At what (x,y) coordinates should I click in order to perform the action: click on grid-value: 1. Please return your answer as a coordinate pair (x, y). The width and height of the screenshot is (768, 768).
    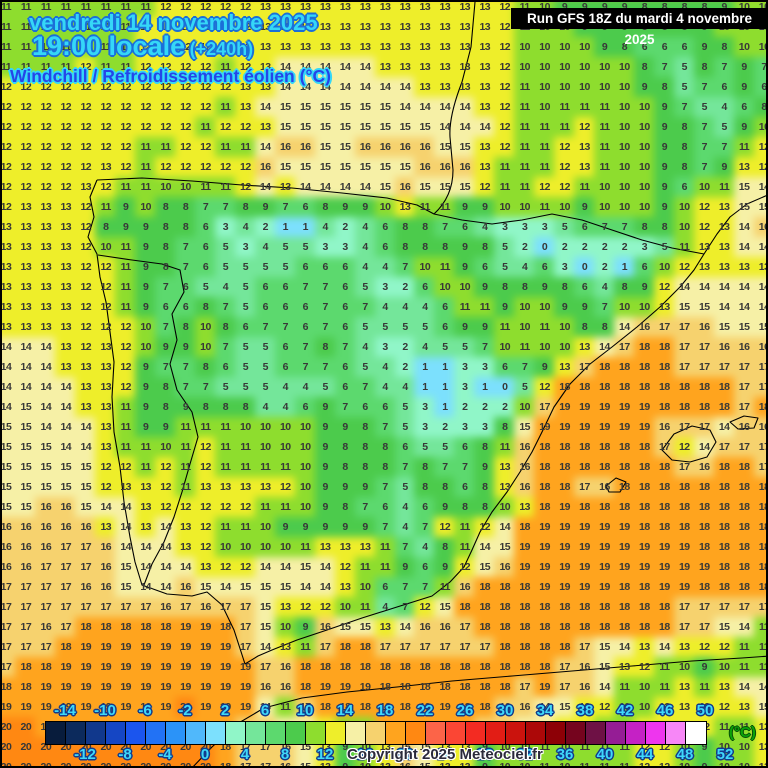
    Looking at the image, I should click on (445, 387).